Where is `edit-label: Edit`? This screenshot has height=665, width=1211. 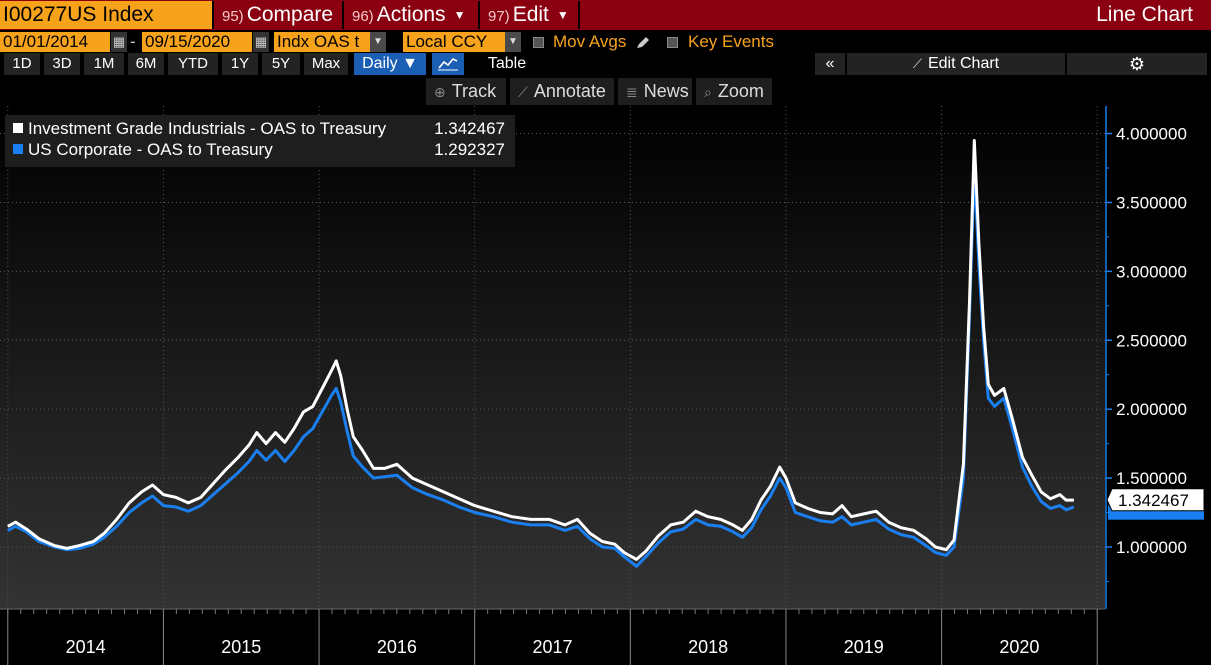 edit-label: Edit is located at coordinates (530, 14).